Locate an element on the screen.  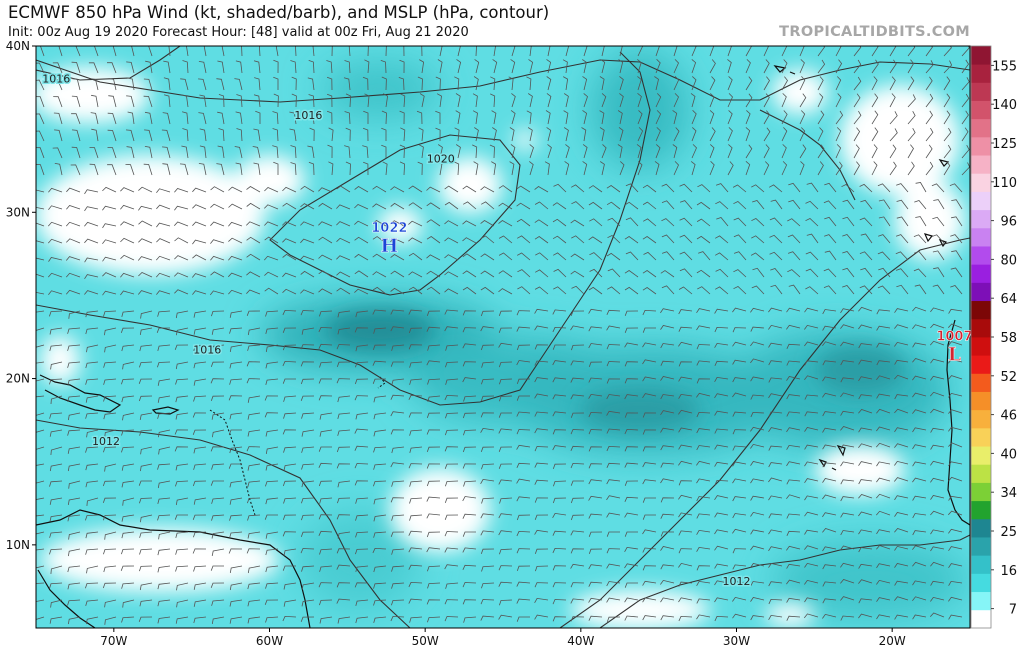
high-pressure-symbol: H is located at coordinates (389, 246).